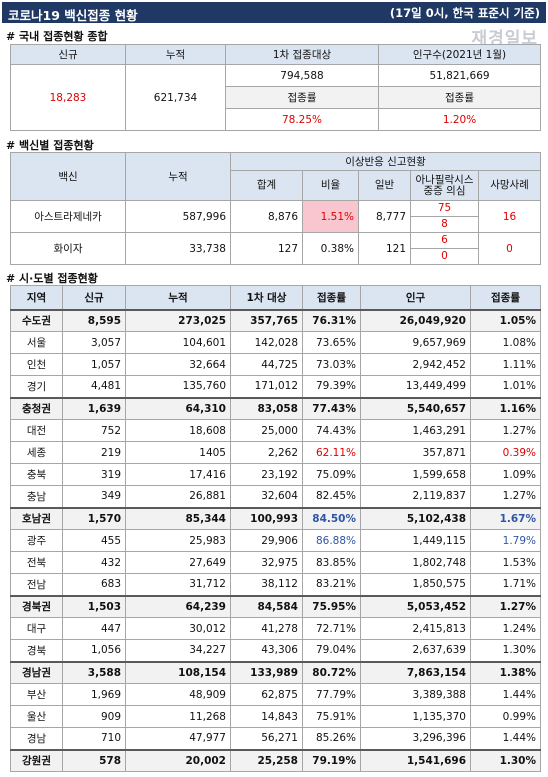 The height and width of the screenshot is (777, 548). What do you see at coordinates (178, 518) in the screenshot?
I see `cell: 85,344` at bounding box center [178, 518].